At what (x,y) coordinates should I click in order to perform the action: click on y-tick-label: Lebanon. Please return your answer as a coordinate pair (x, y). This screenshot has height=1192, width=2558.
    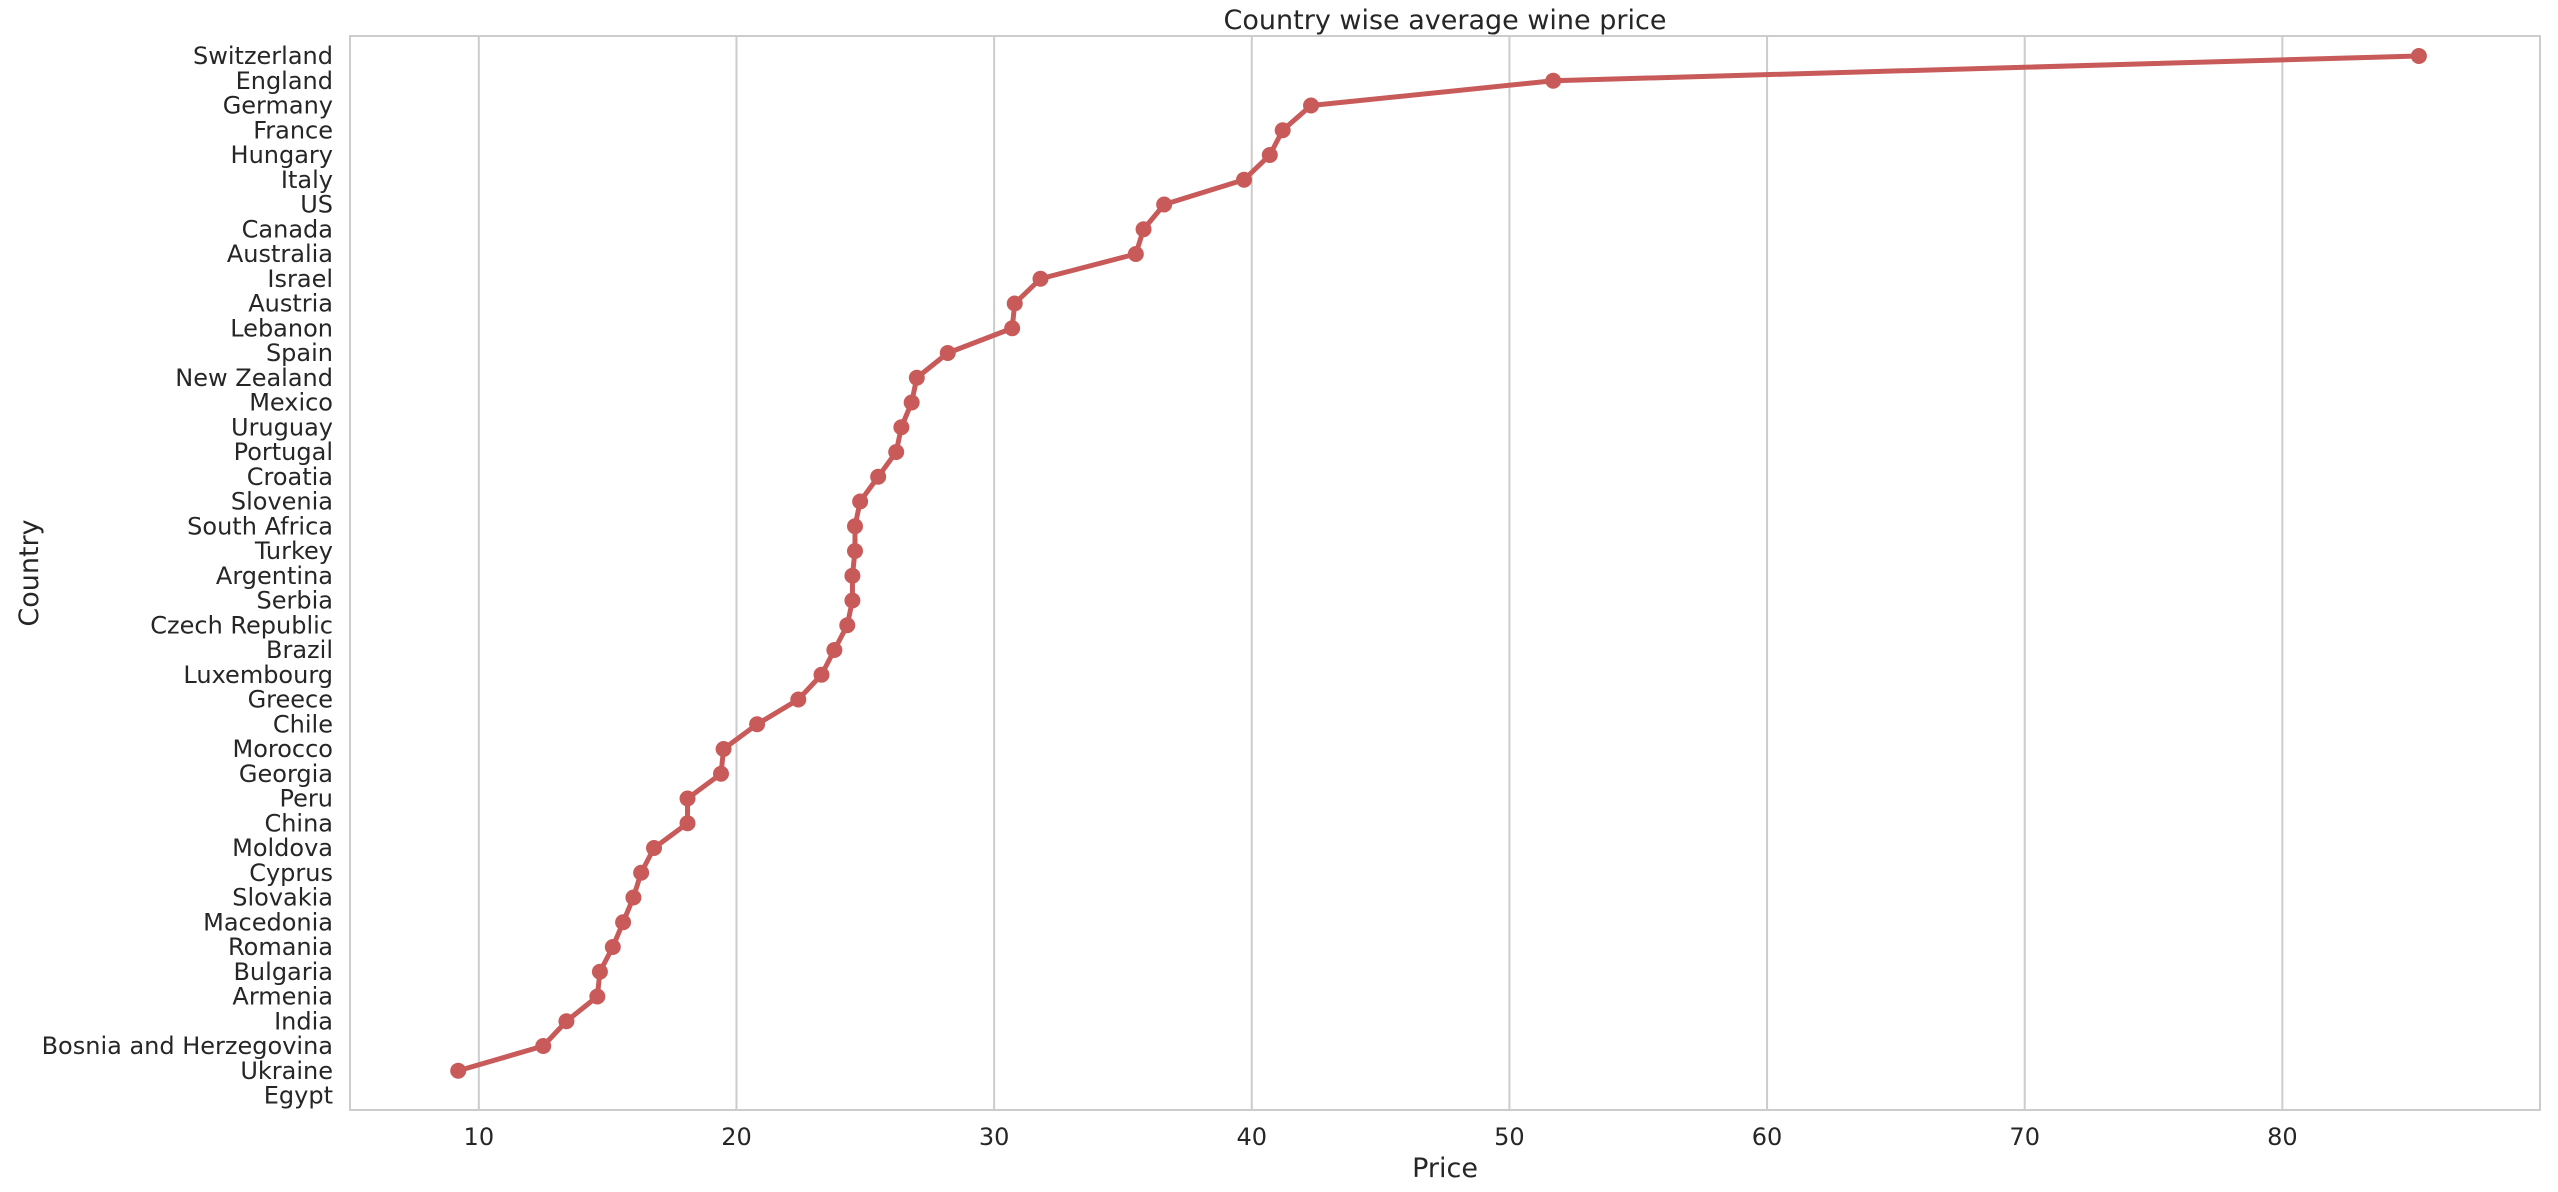
    Looking at the image, I should click on (281, 328).